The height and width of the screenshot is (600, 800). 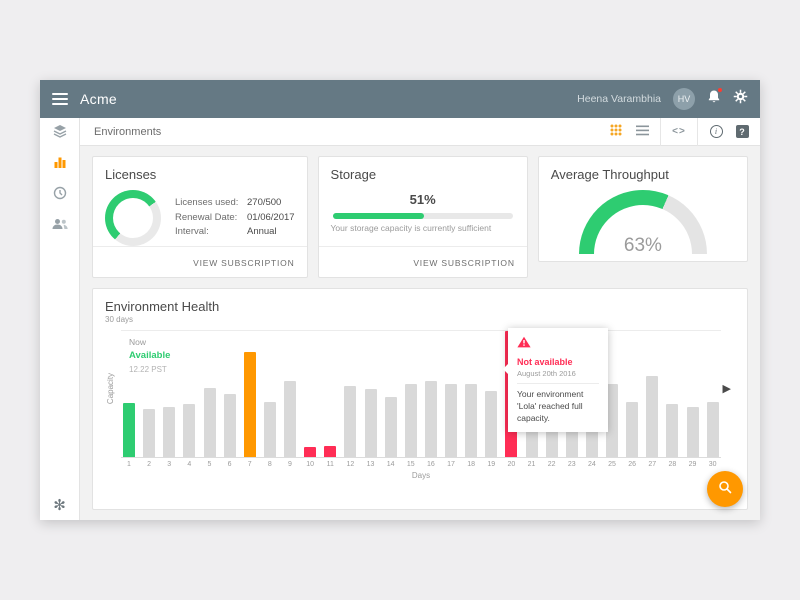 What do you see at coordinates (612, 464) in the screenshot?
I see `tick-day-25: 25` at bounding box center [612, 464].